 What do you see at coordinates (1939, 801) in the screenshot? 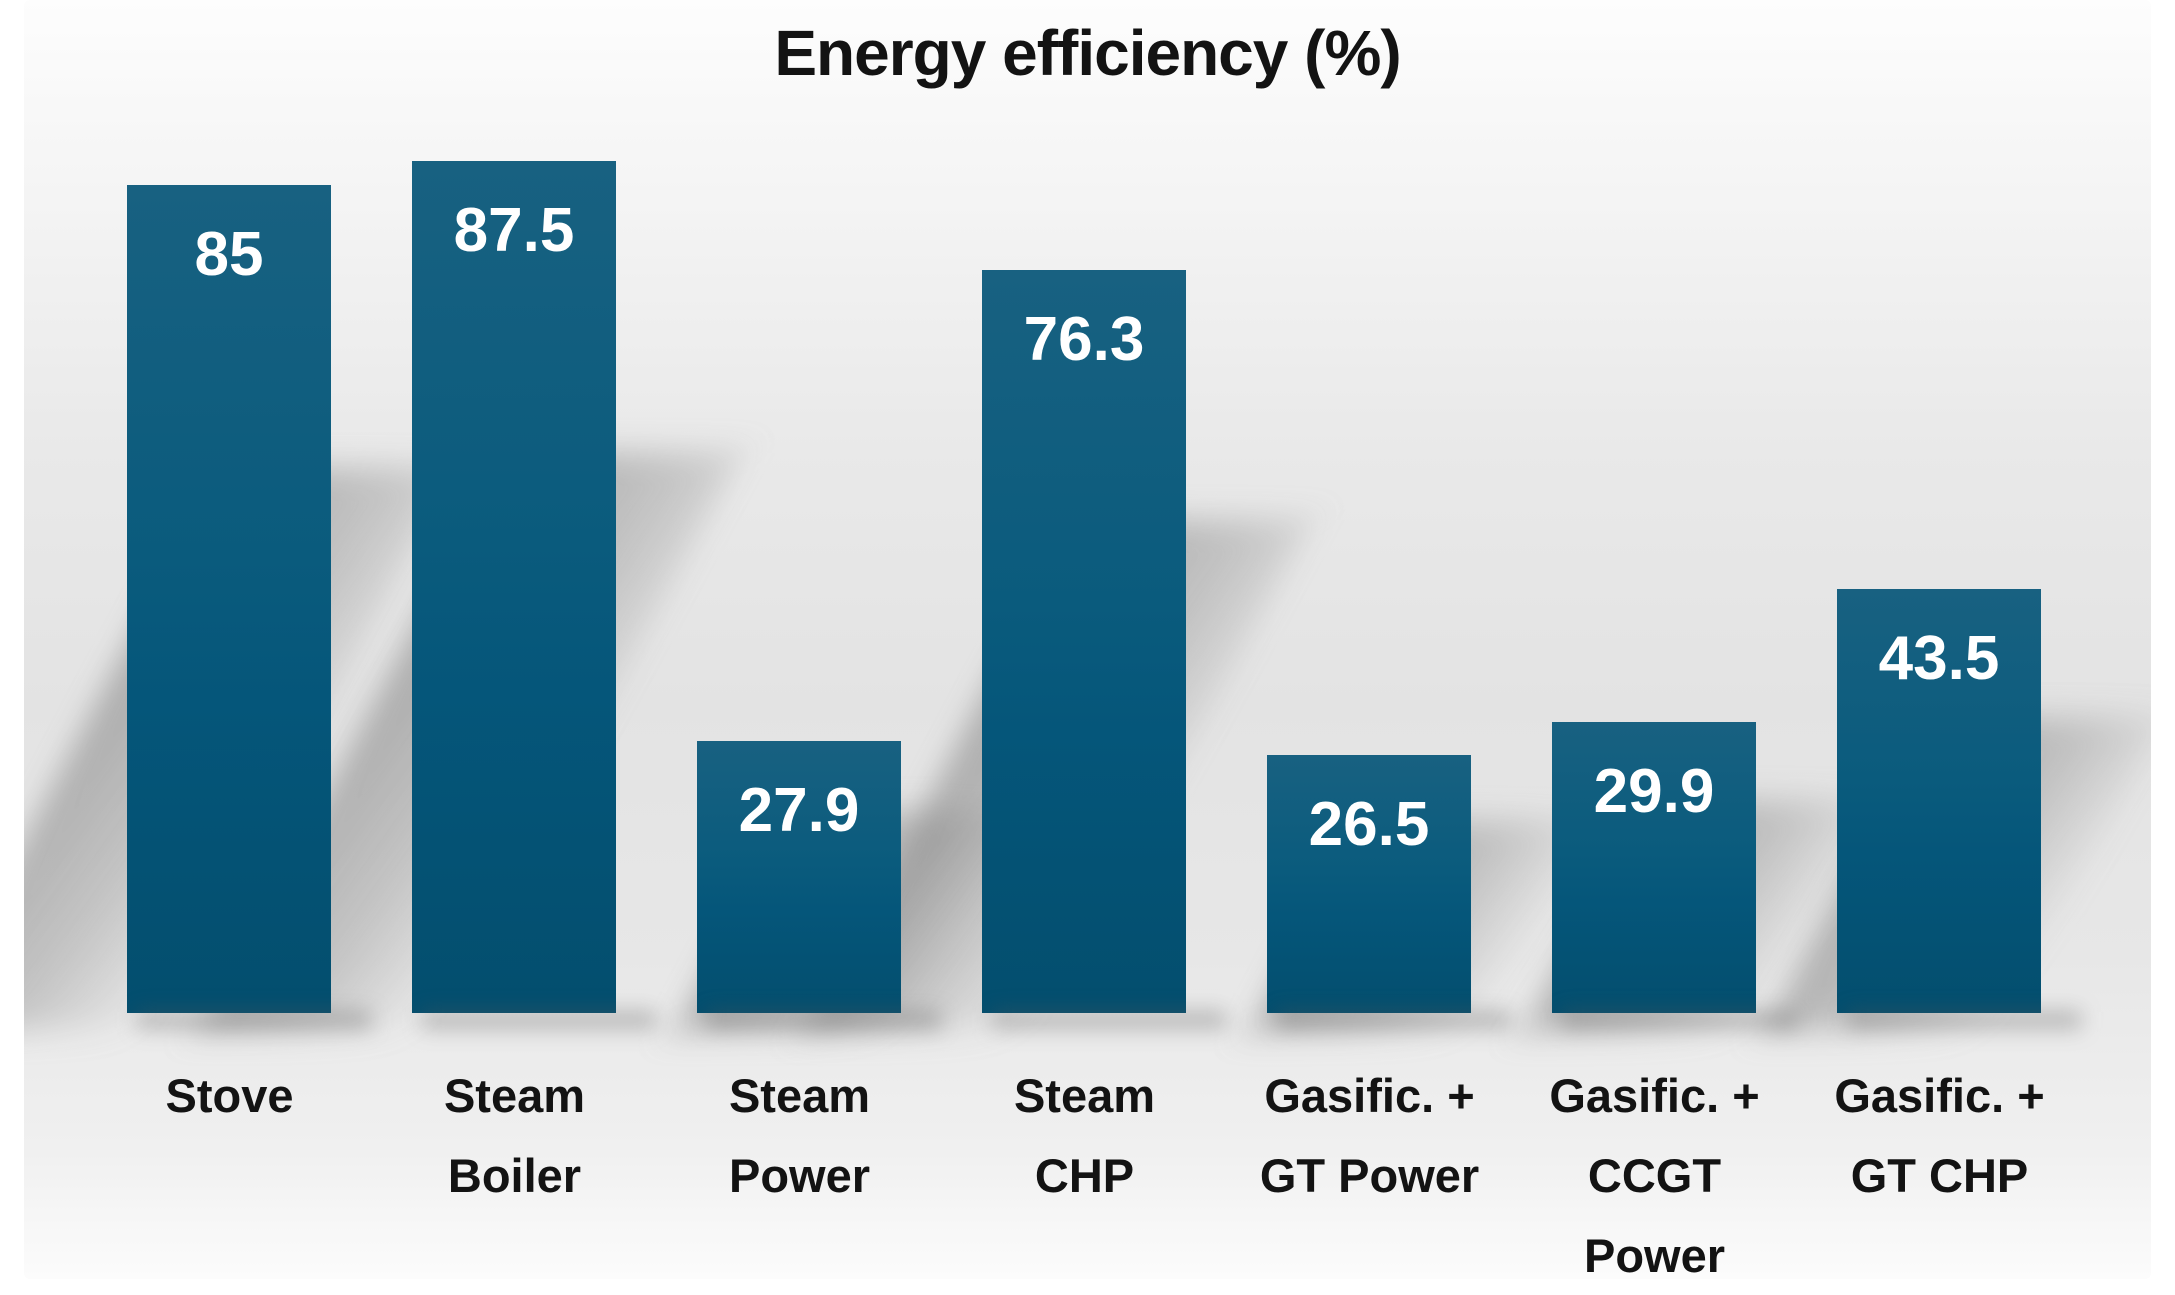
I see `bar-gasific-gt-chp: 43.5` at bounding box center [1939, 801].